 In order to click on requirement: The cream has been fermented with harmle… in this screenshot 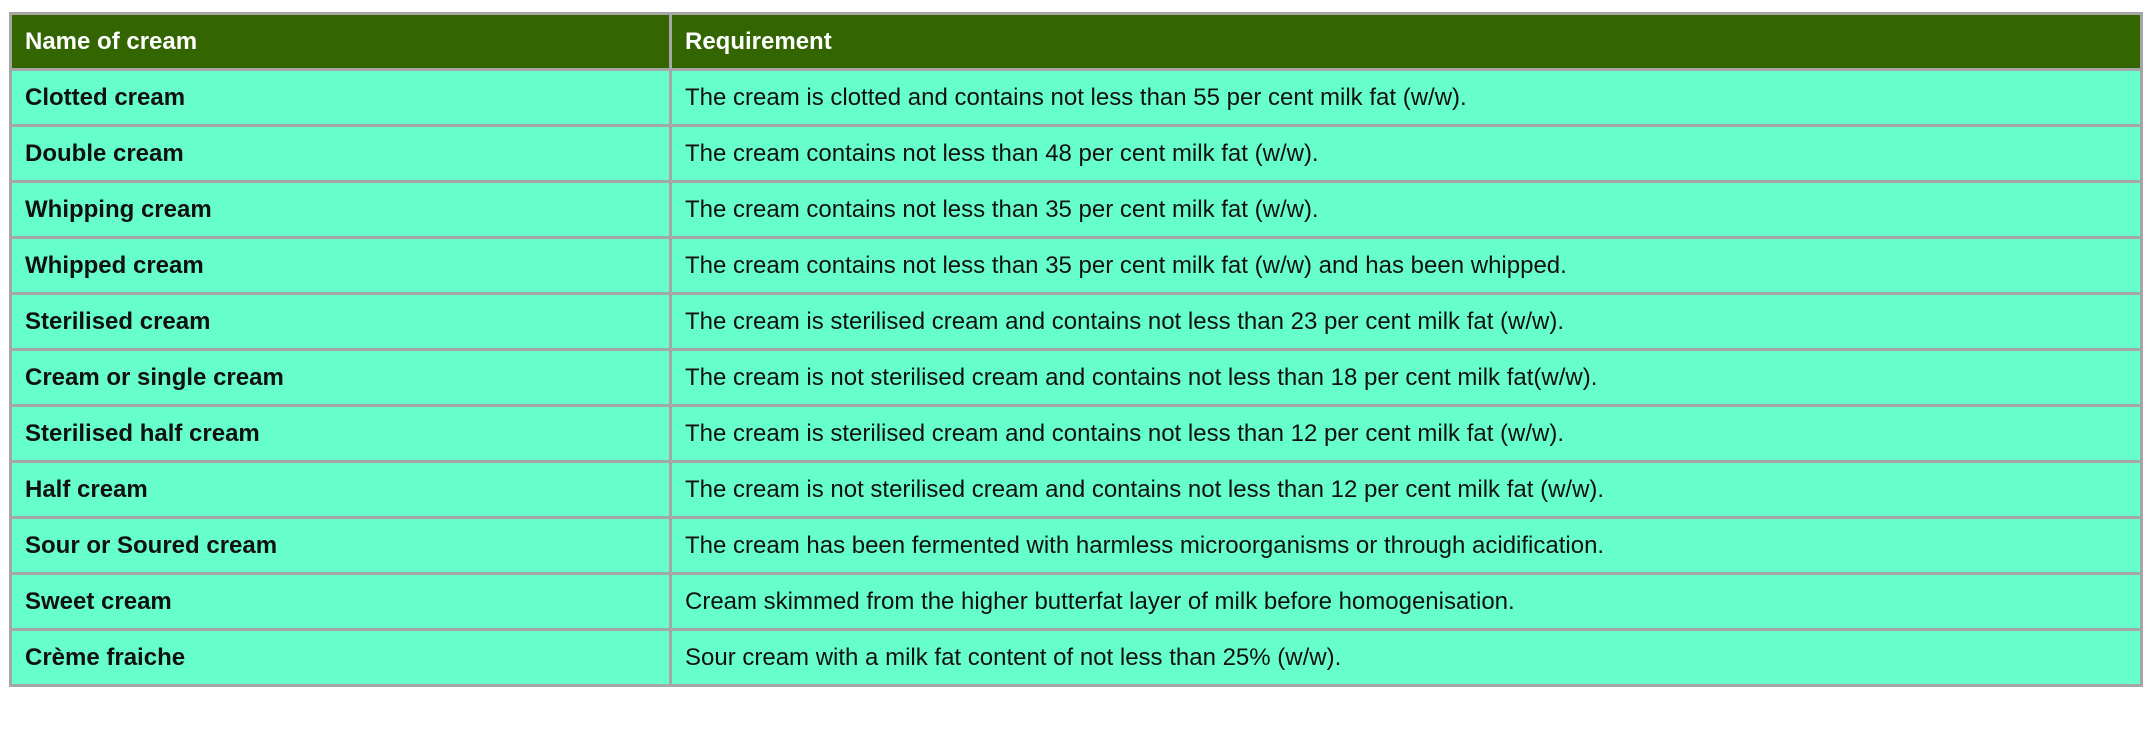, I will do `click(1406, 545)`.